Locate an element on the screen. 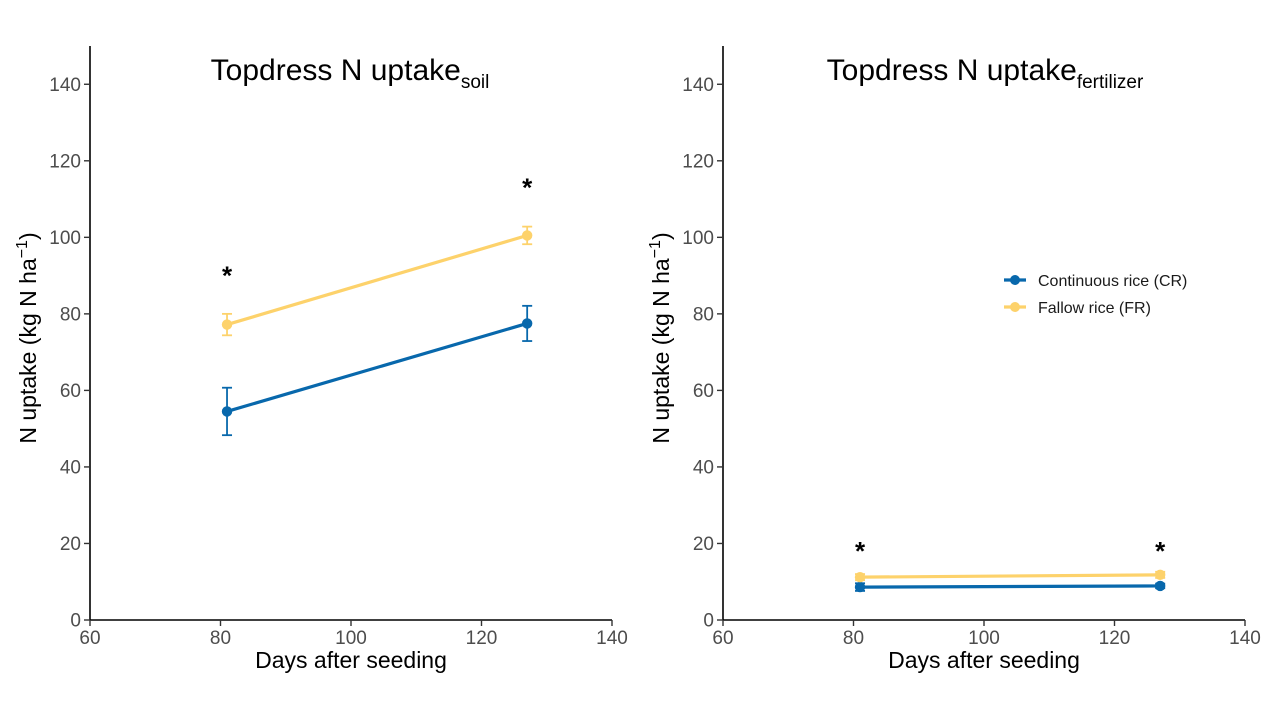 The width and height of the screenshot is (1280, 720). legend: Continuous rice (CR) Fallow rice (FR) is located at coordinates (1095, 295).